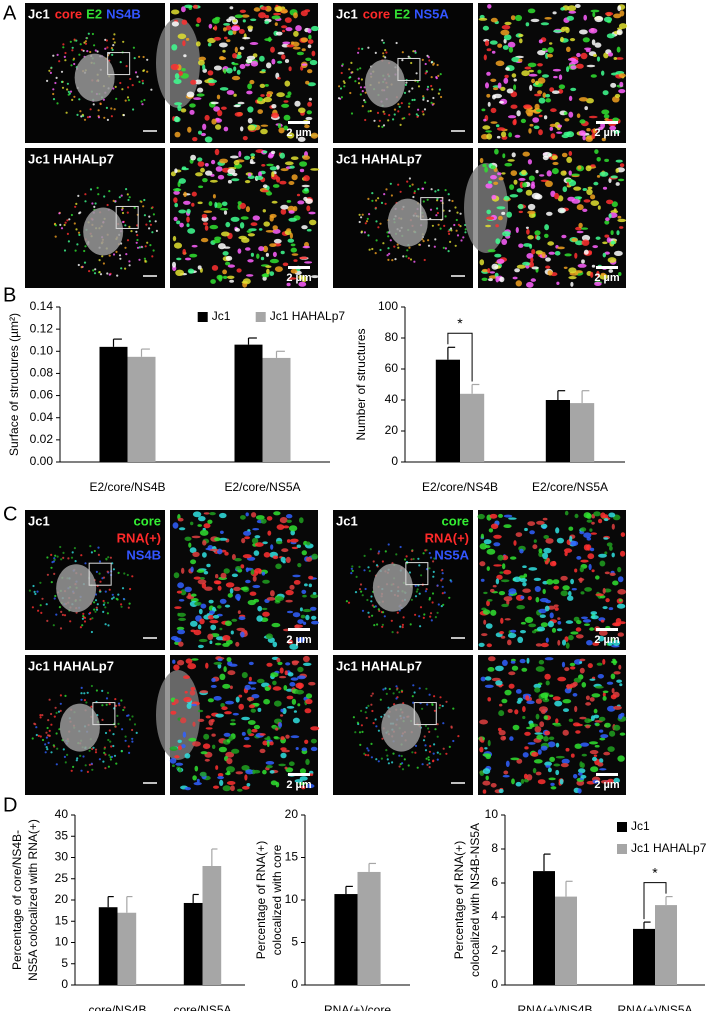 This screenshot has width=712, height=1011. I want to click on channel-label: RNA(+), so click(139, 537).